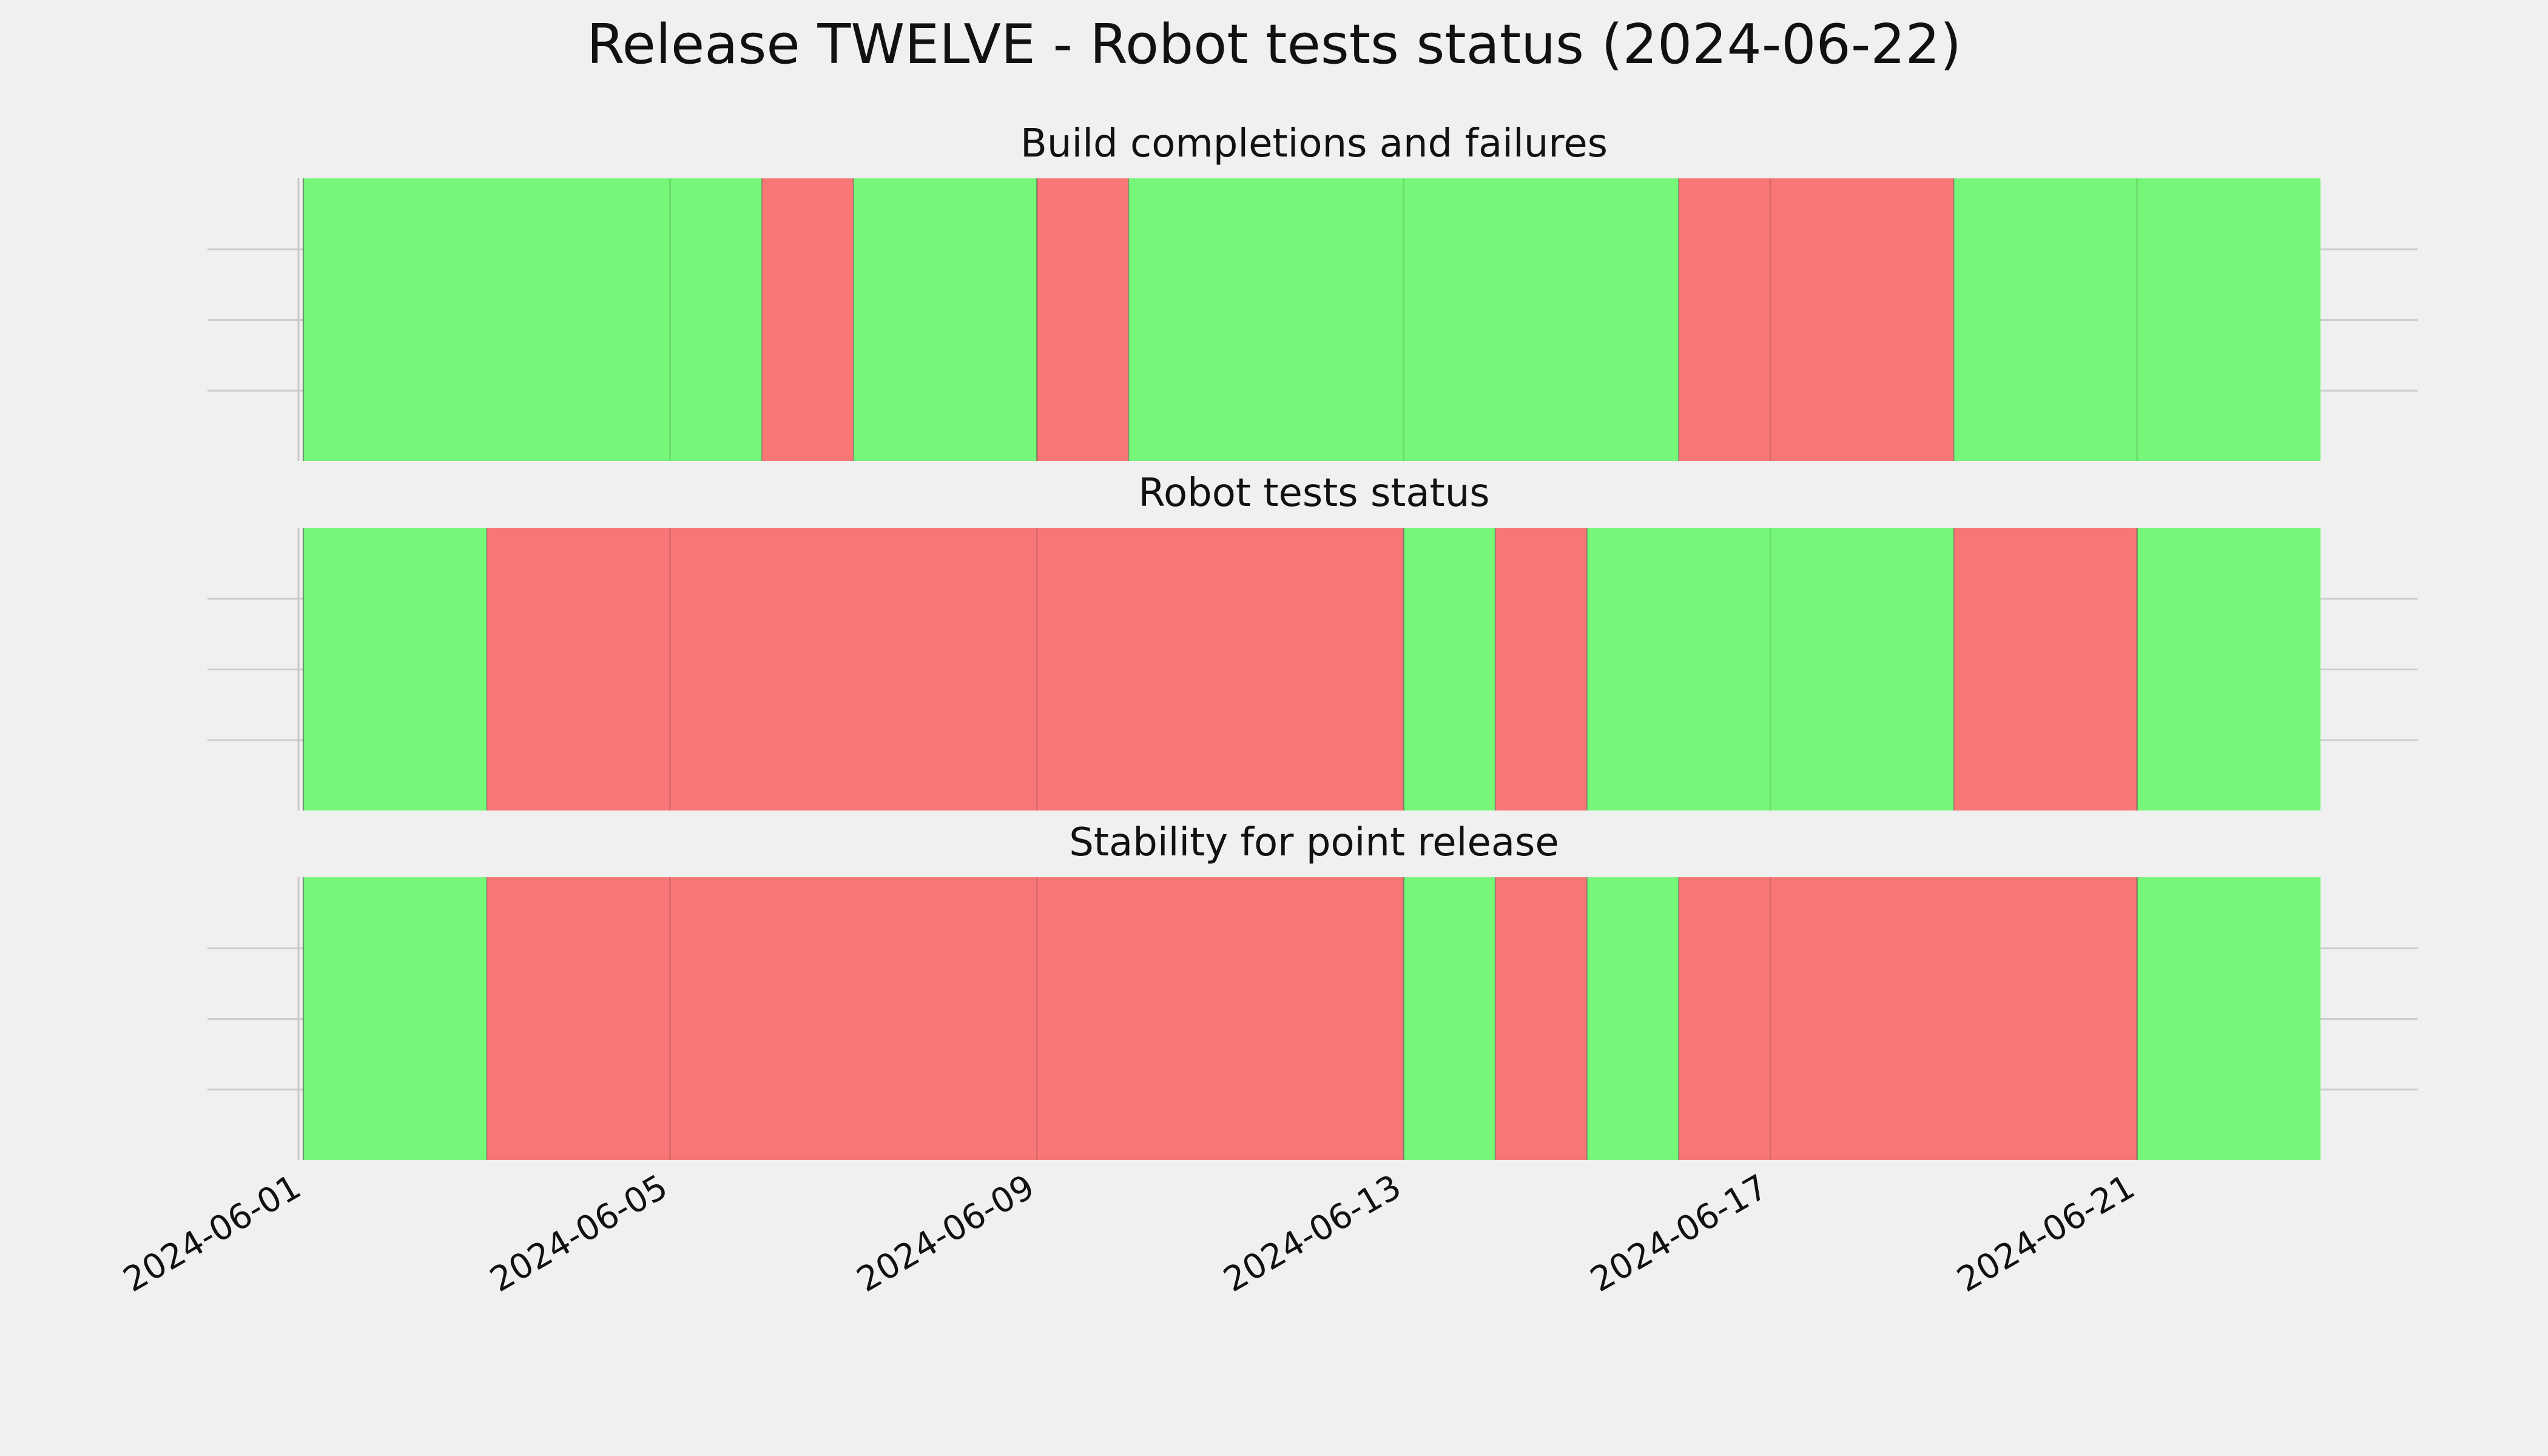 Image resolution: width=2548 pixels, height=1456 pixels. Describe the element at coordinates (1312, 1233) in the screenshot. I see `x-tick-label: 2024-06-13` at that location.